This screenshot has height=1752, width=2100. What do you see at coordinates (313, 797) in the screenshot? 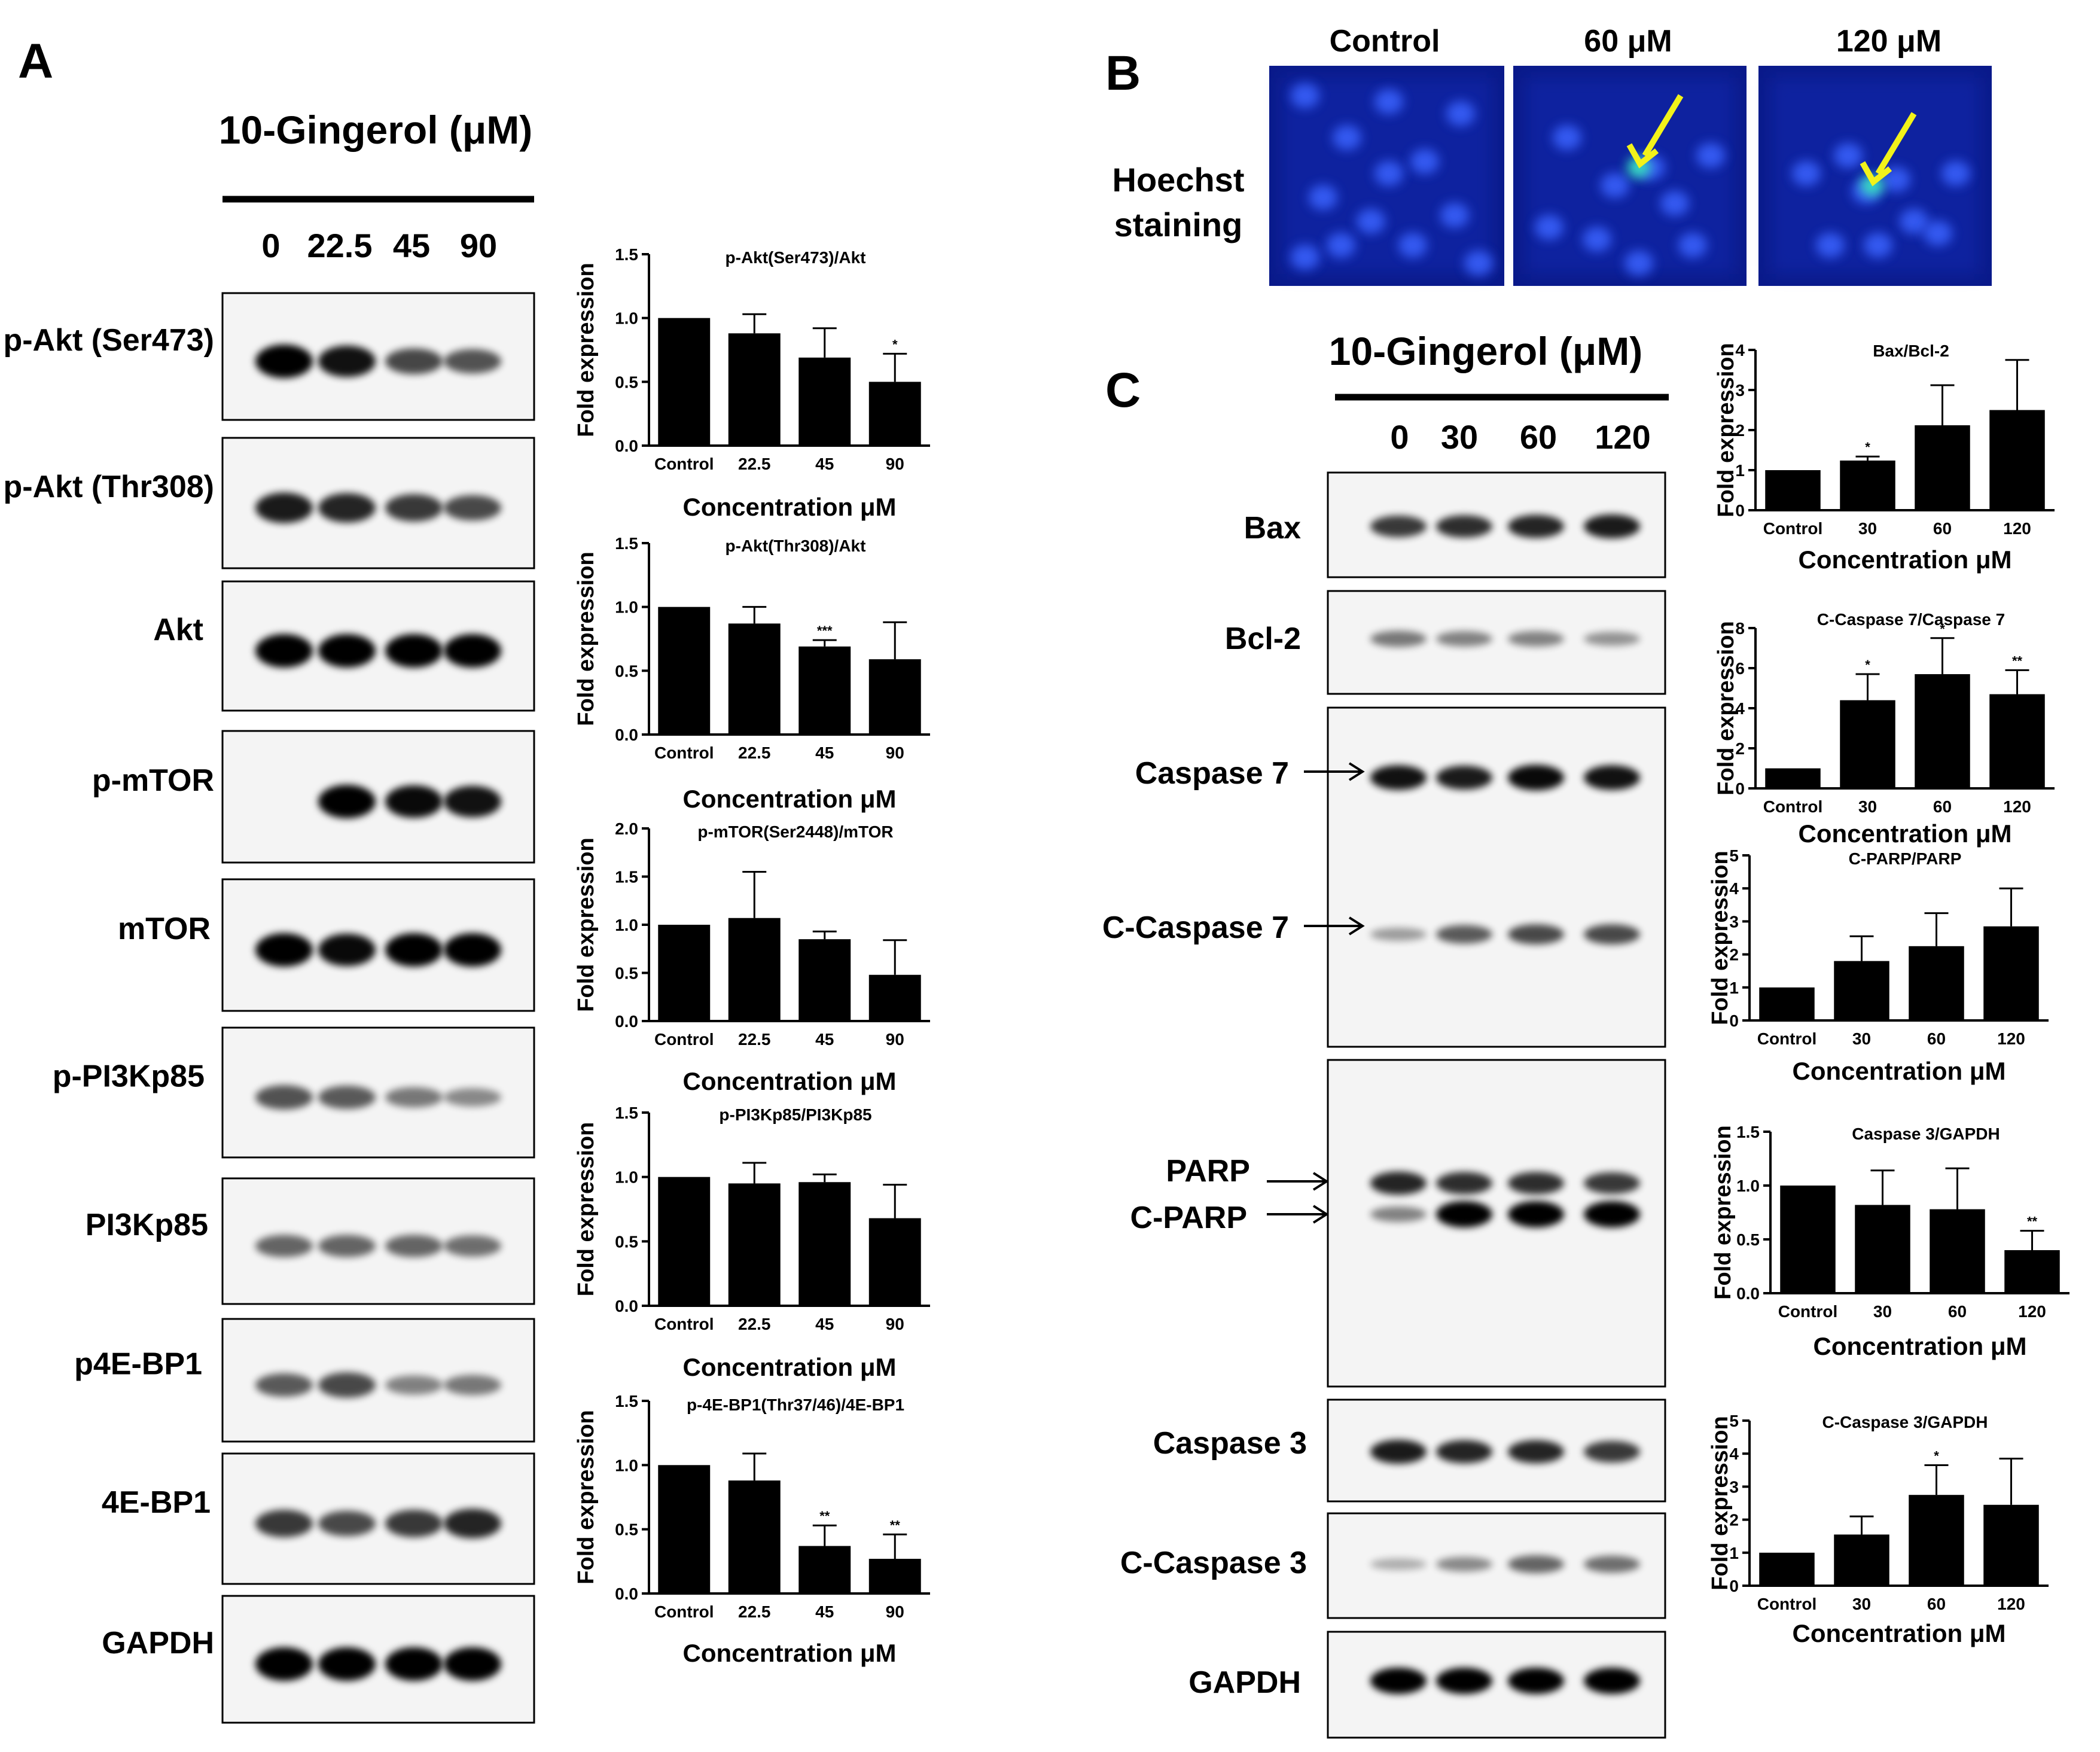
I see `panel-a-blot-3: p-mTOR` at bounding box center [313, 797].